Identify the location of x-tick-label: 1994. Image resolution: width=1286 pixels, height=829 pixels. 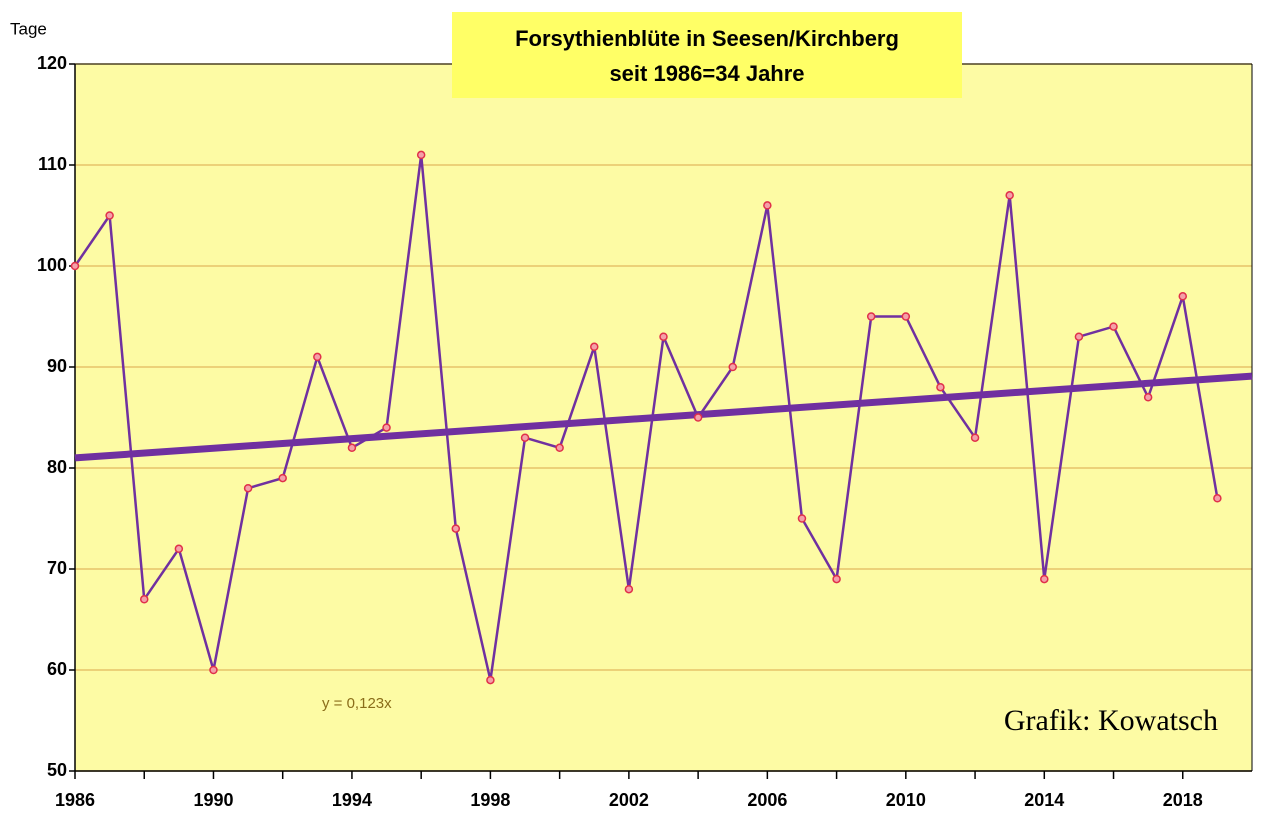
(352, 800).